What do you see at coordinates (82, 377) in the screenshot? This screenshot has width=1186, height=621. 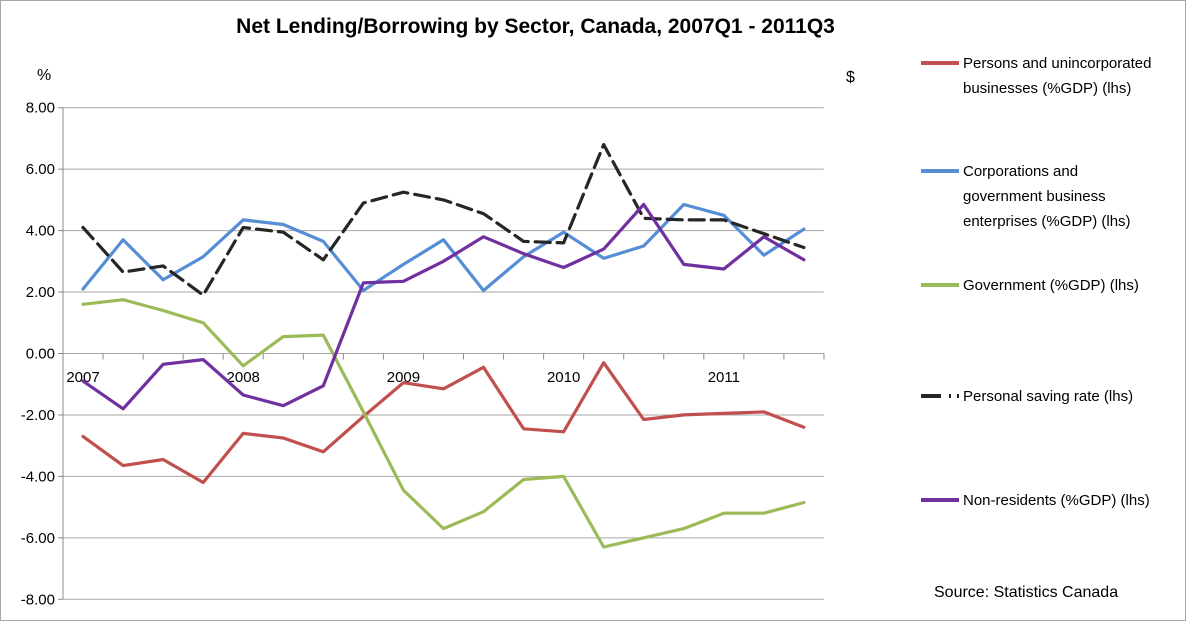 I see `x-year-label: 2007` at bounding box center [82, 377].